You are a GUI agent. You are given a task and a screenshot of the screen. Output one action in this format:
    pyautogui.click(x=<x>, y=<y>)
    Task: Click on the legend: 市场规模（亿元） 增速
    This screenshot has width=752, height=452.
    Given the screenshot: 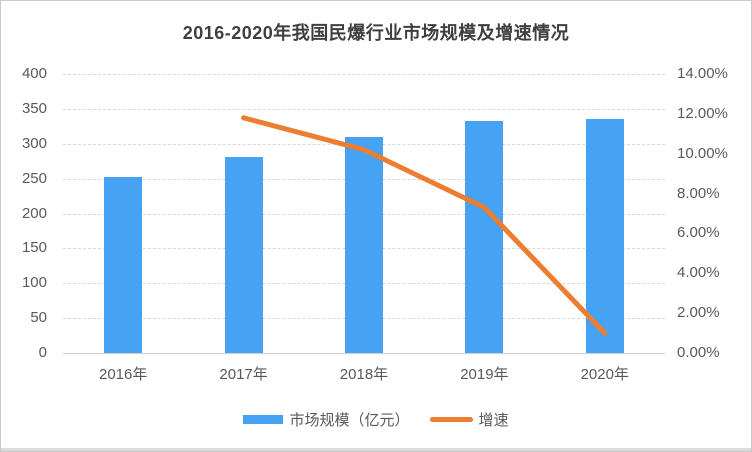 What is the action you would take?
    pyautogui.click(x=376, y=419)
    